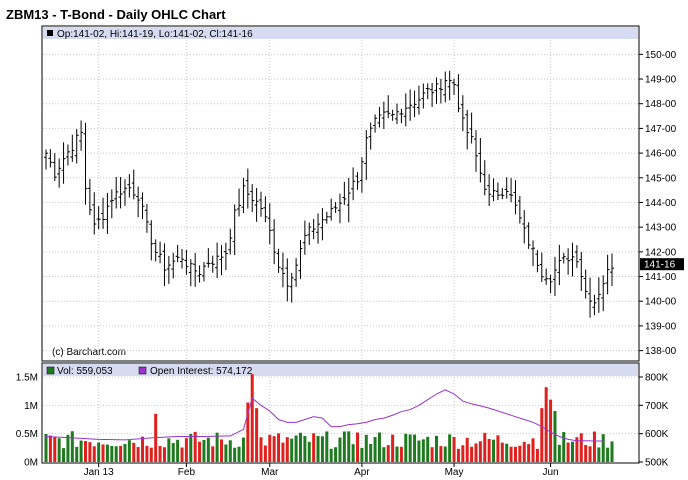  What do you see at coordinates (340, 370) in the screenshot?
I see `volume-legend-bar` at bounding box center [340, 370].